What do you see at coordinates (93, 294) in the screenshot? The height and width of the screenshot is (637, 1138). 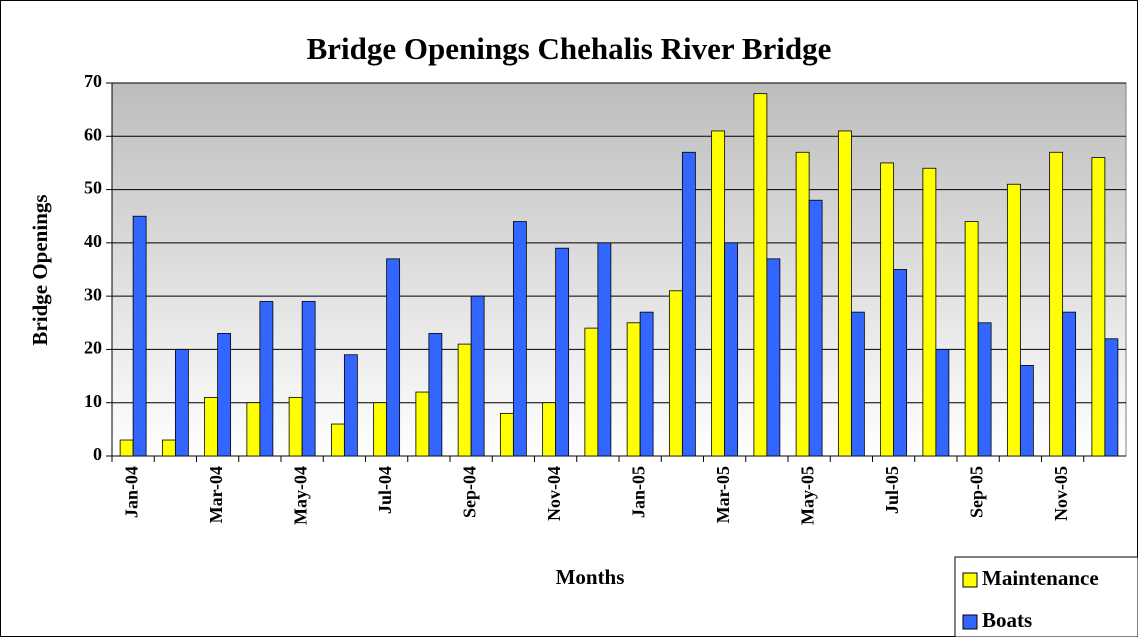 I see `y-tick-label: 30` at bounding box center [93, 294].